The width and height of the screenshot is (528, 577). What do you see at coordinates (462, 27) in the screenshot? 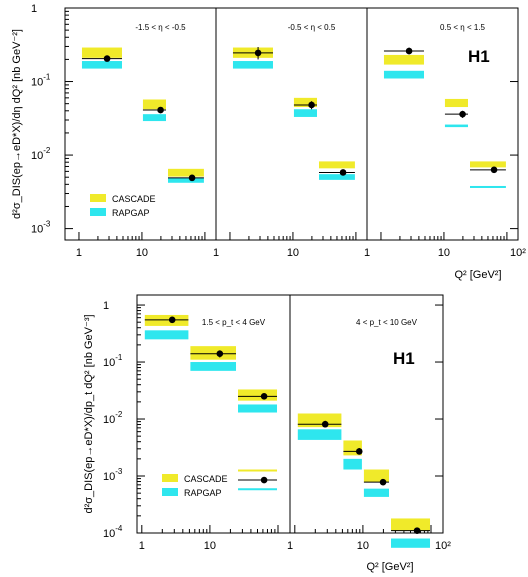
I see `panel-header: 0.5 < η < 1.5` at bounding box center [462, 27].